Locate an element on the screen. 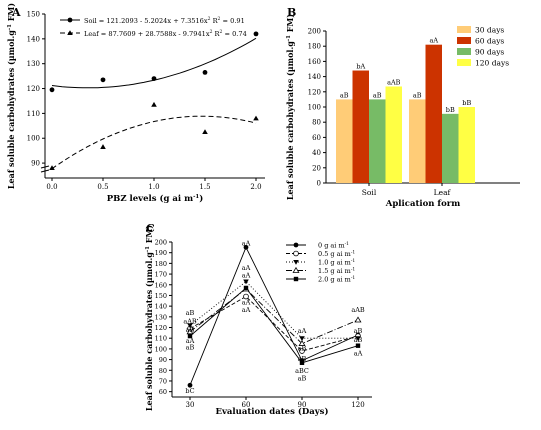 The width and height of the screenshot is (541, 430). panel-c-points is located at coordinates (274, 316).